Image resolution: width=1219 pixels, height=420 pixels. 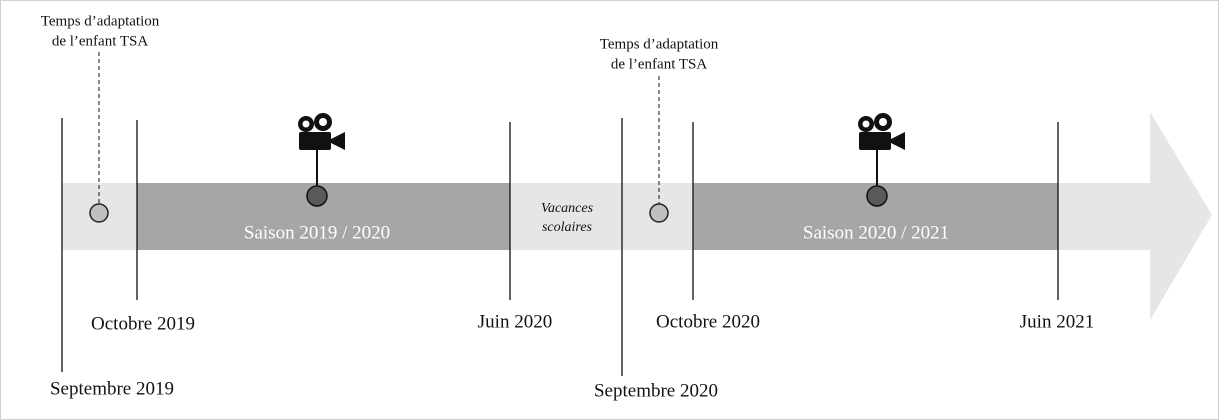 What do you see at coordinates (143, 323) in the screenshot?
I see `date-label: Octobre 2019` at bounding box center [143, 323].